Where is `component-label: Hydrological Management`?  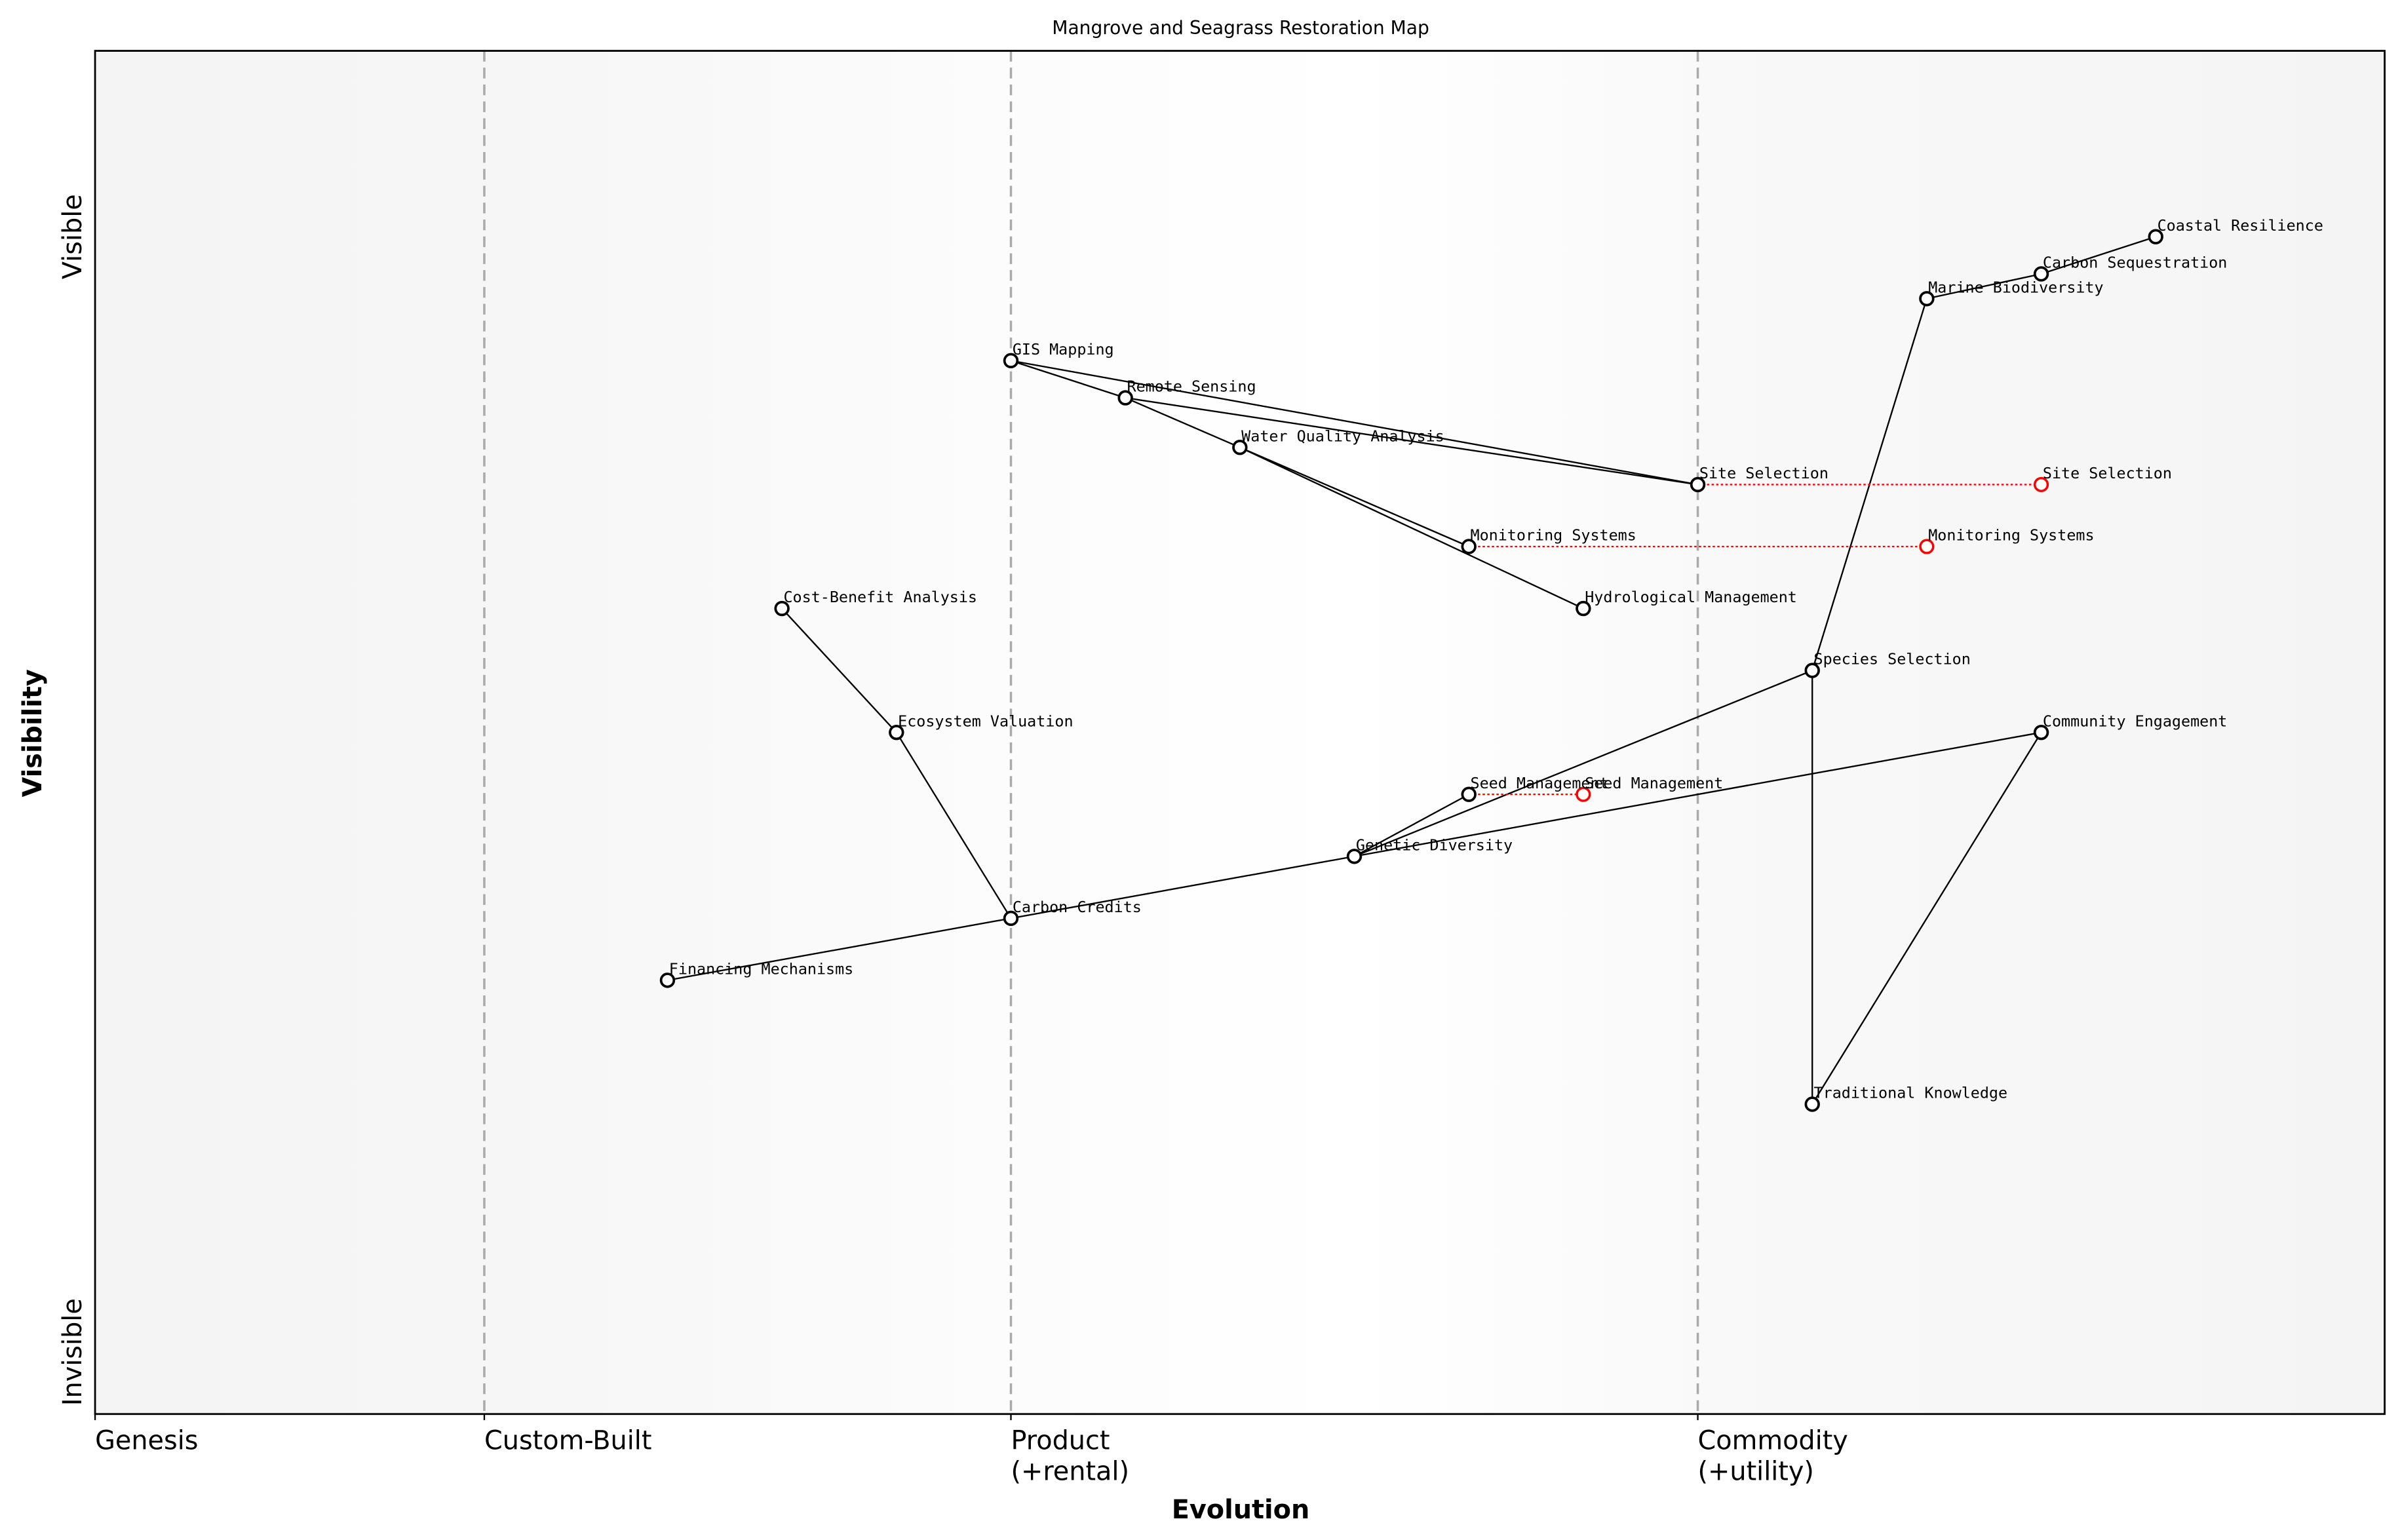 component-label: Hydrological Management is located at coordinates (1691, 597).